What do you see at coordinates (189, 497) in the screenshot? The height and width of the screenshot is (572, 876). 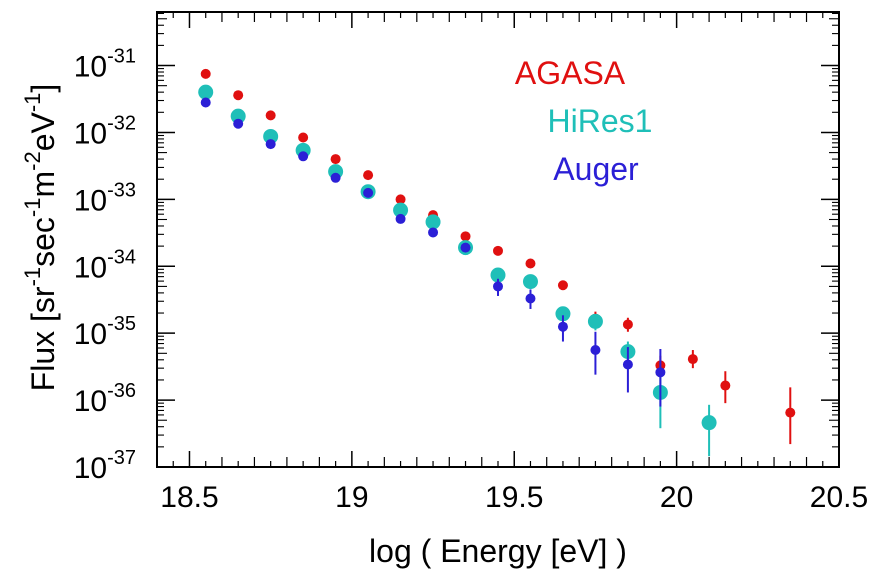 I see `x-tick-label: 18.5` at bounding box center [189, 497].